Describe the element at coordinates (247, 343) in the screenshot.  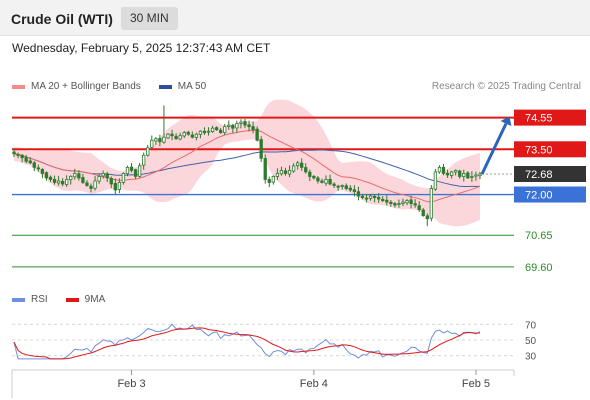
I see `rsi-9ma-line` at that location.